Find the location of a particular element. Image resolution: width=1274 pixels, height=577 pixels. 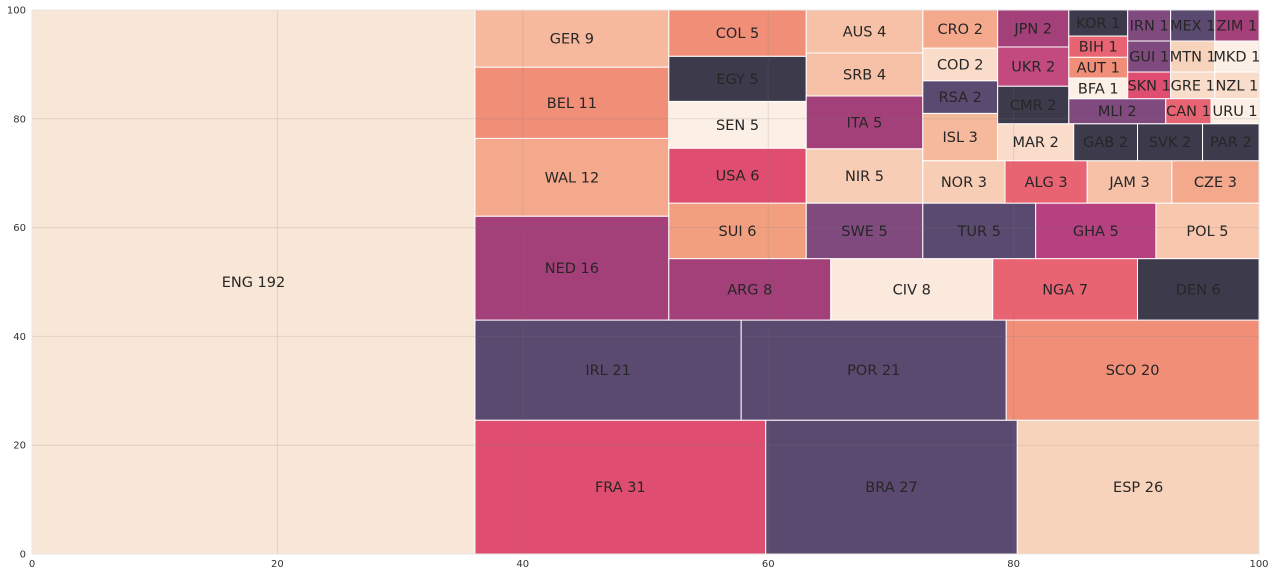

treemap-label-cro-2: CRO 2 is located at coordinates (959, 30).